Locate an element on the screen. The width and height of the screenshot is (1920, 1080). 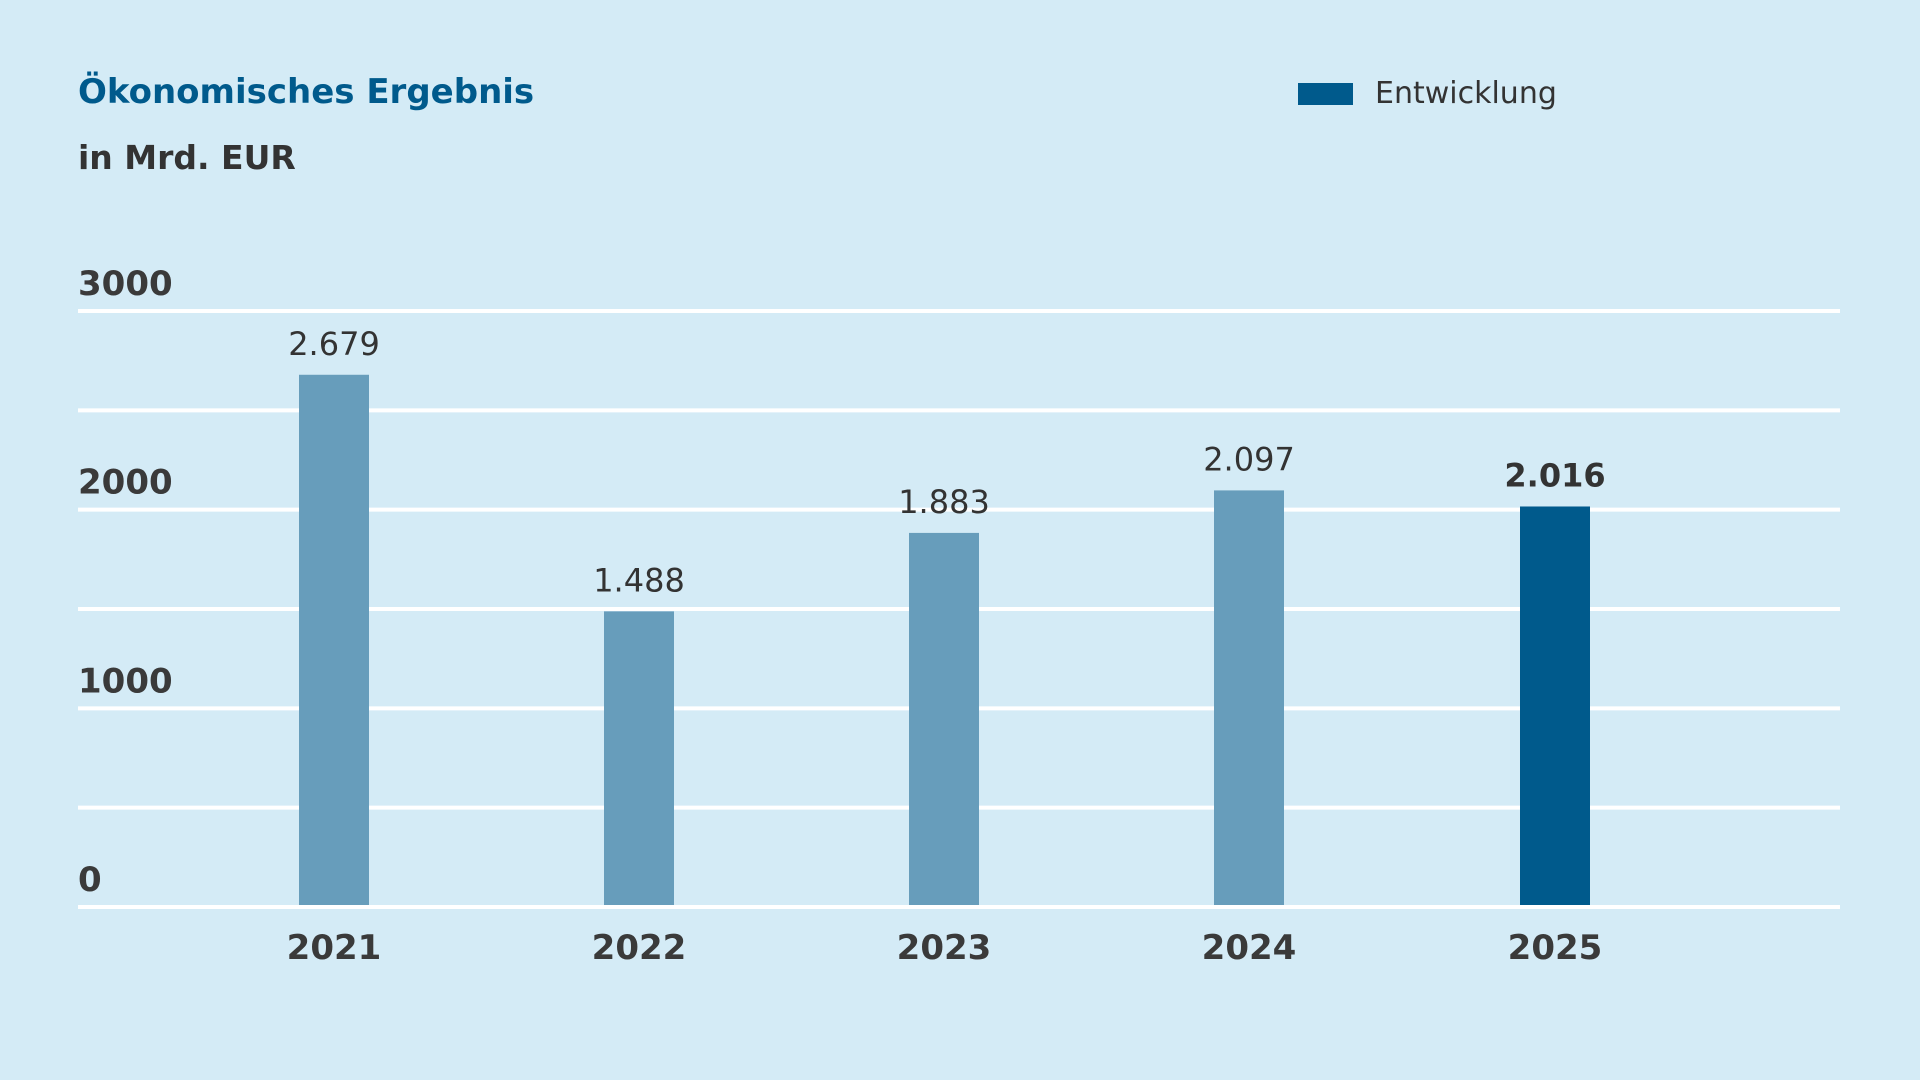
y-tick-label: 1000 is located at coordinates (125, 681).